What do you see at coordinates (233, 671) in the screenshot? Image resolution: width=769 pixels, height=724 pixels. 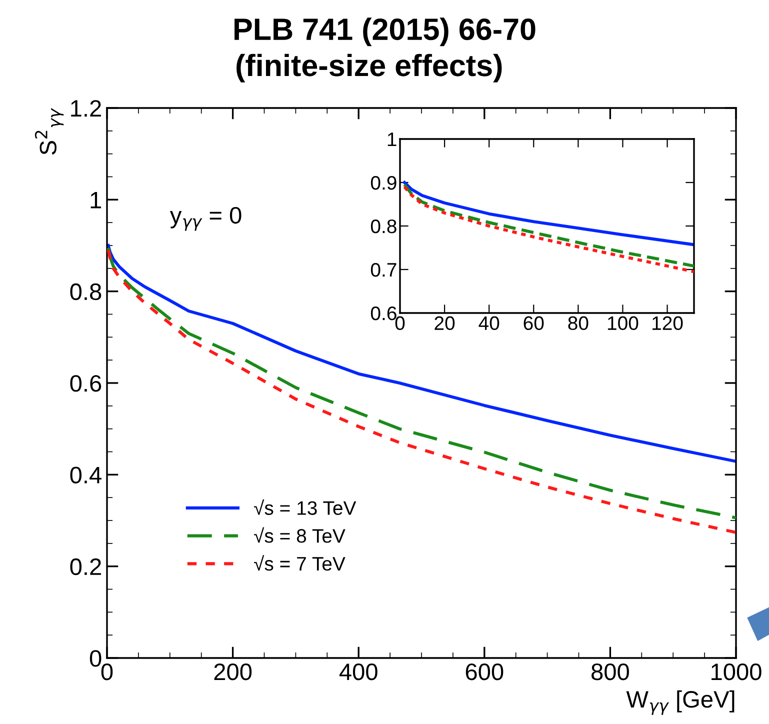 I see `x-tick-label: 200` at bounding box center [233, 671].